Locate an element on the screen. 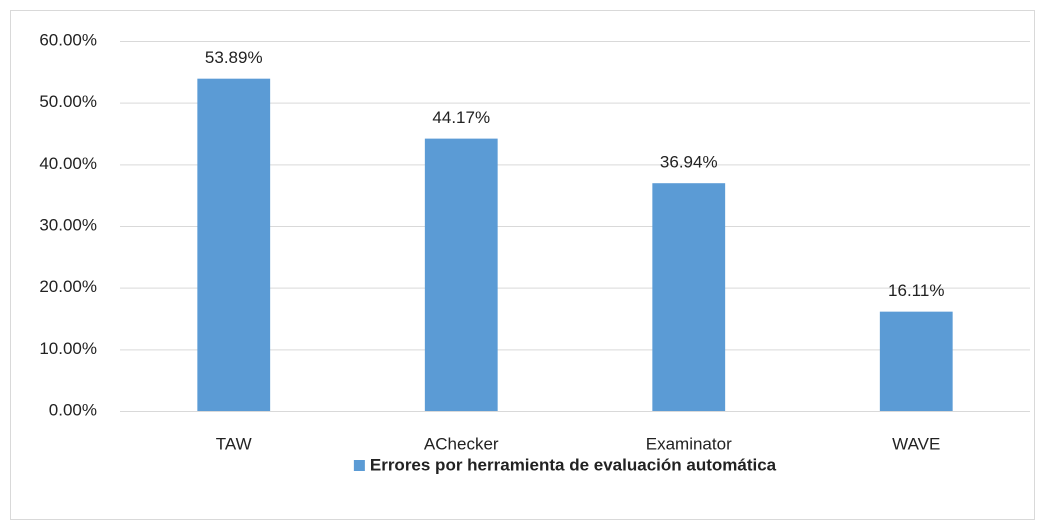 This screenshot has height=524, width=1039. x-tick-label: WAVE is located at coordinates (916, 443).